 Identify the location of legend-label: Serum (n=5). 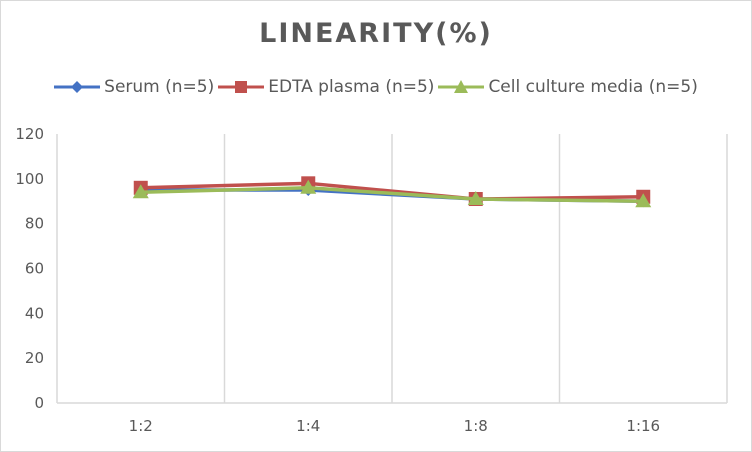
(159, 87).